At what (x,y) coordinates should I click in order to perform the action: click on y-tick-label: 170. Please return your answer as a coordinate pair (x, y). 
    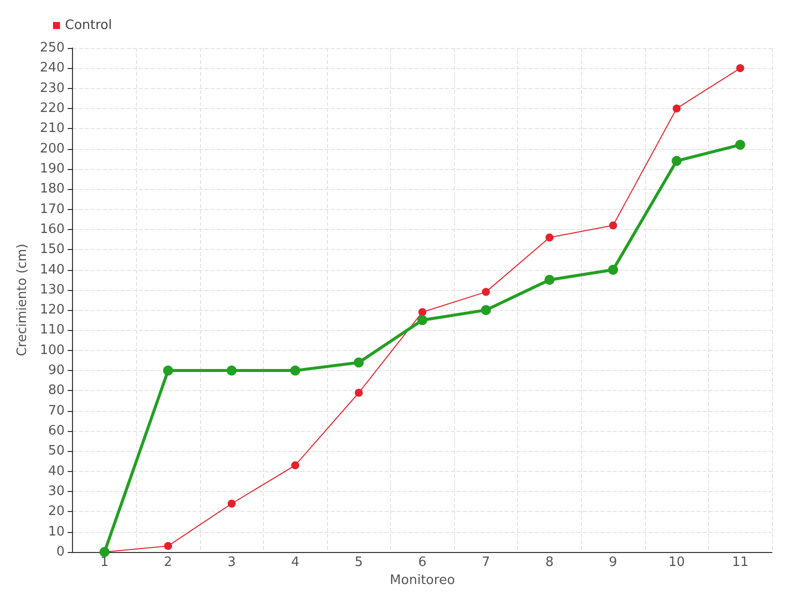
    Looking at the image, I should click on (52, 209).